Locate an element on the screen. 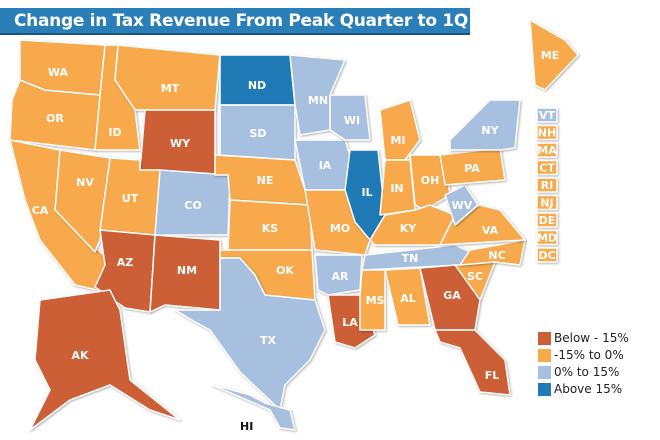 The width and height of the screenshot is (660, 440). state-label-il: IL is located at coordinates (366, 192).